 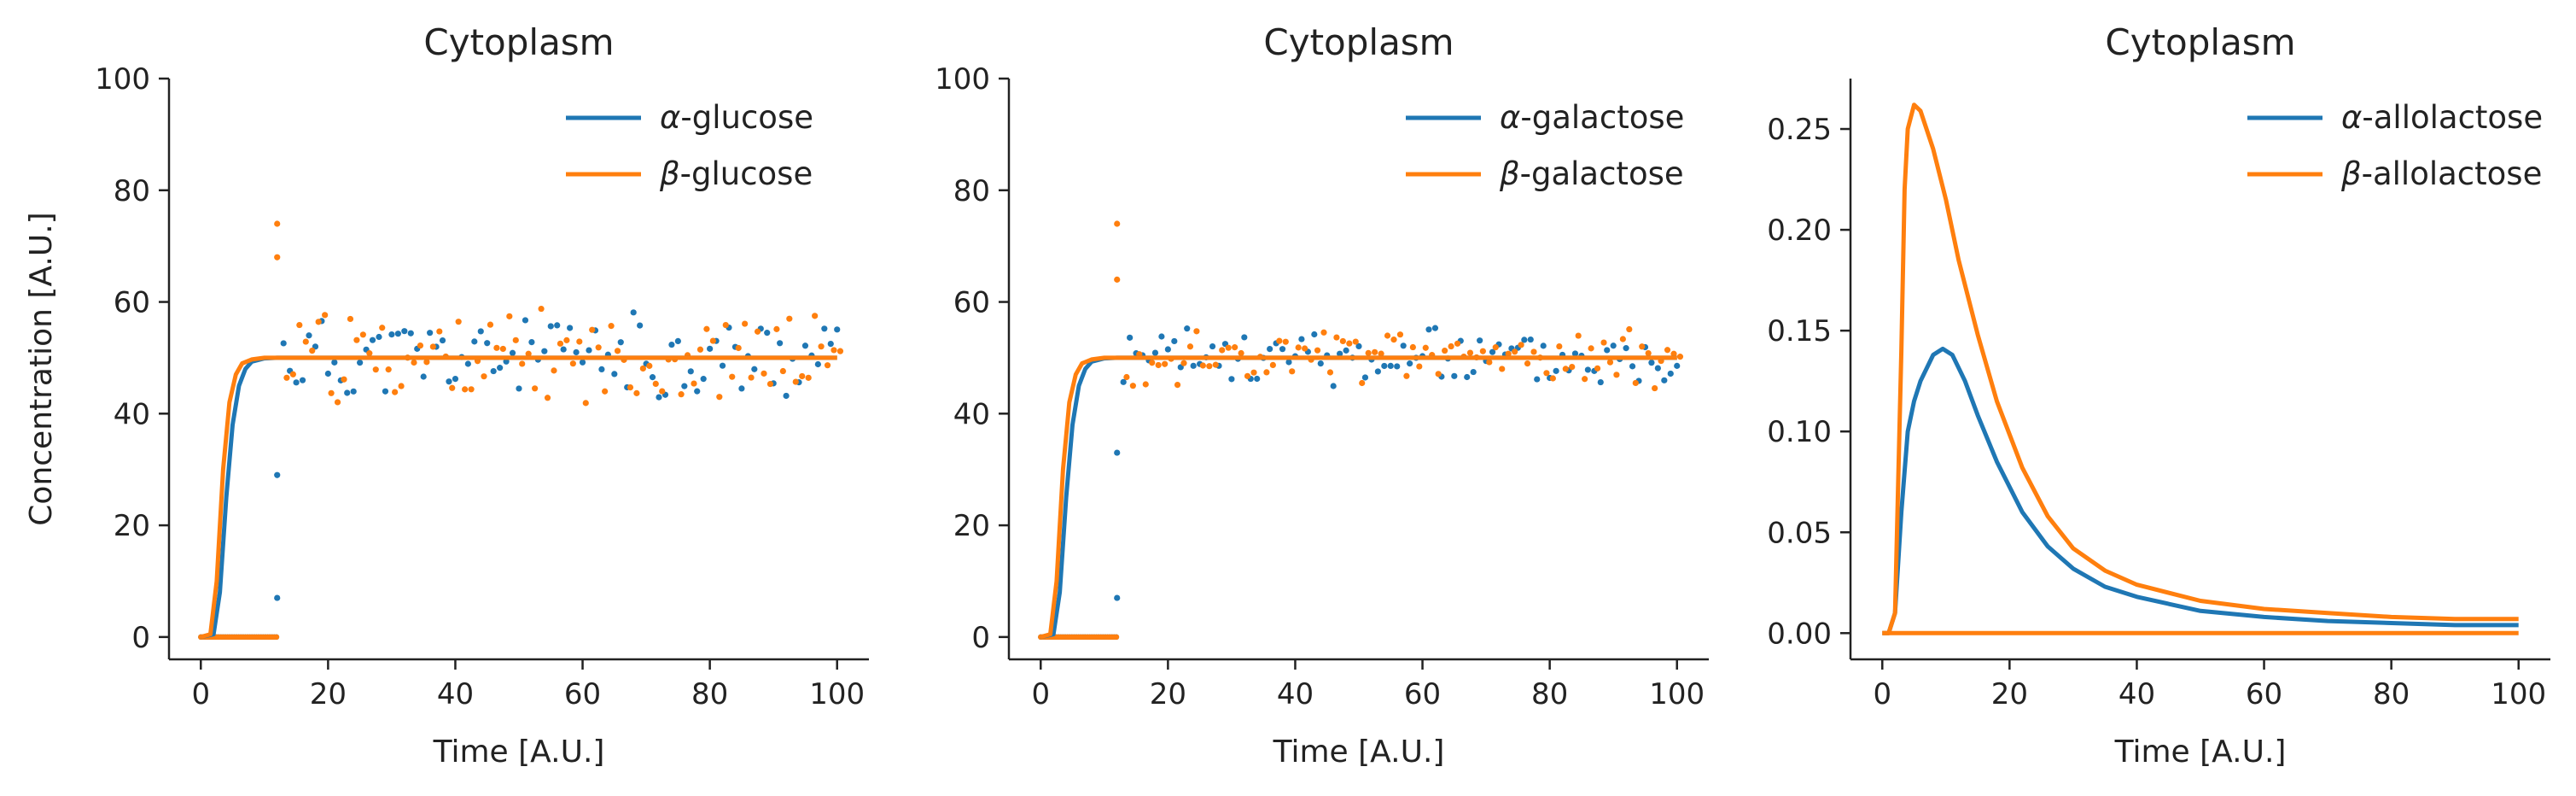 I want to click on y-tick-label: 80, so click(x=971, y=191).